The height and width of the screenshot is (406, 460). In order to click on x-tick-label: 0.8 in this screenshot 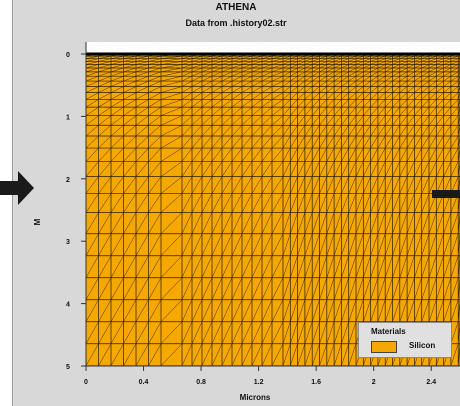, I will do `click(201, 382)`.